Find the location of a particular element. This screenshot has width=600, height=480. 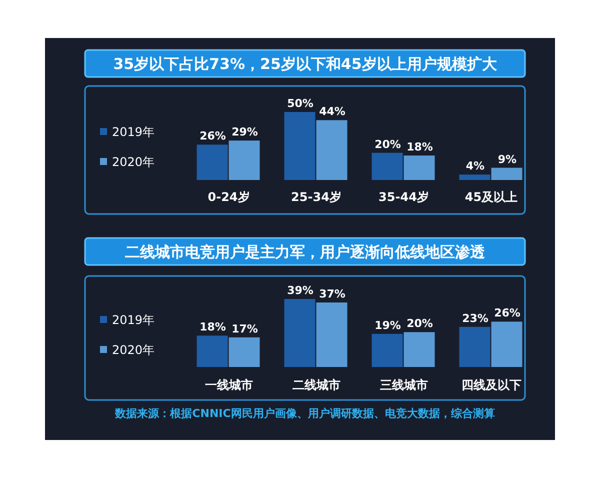

chart-title: 35岁以下占比73%，25岁以下和45岁以上用户规模扩大 is located at coordinates (305, 64).